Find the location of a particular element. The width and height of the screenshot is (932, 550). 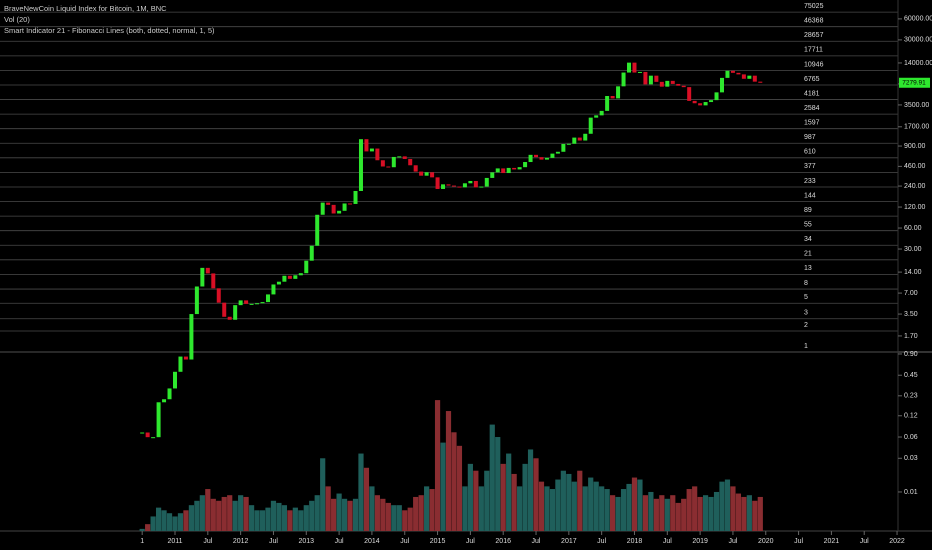

fib-label: 1 is located at coordinates (806, 346).